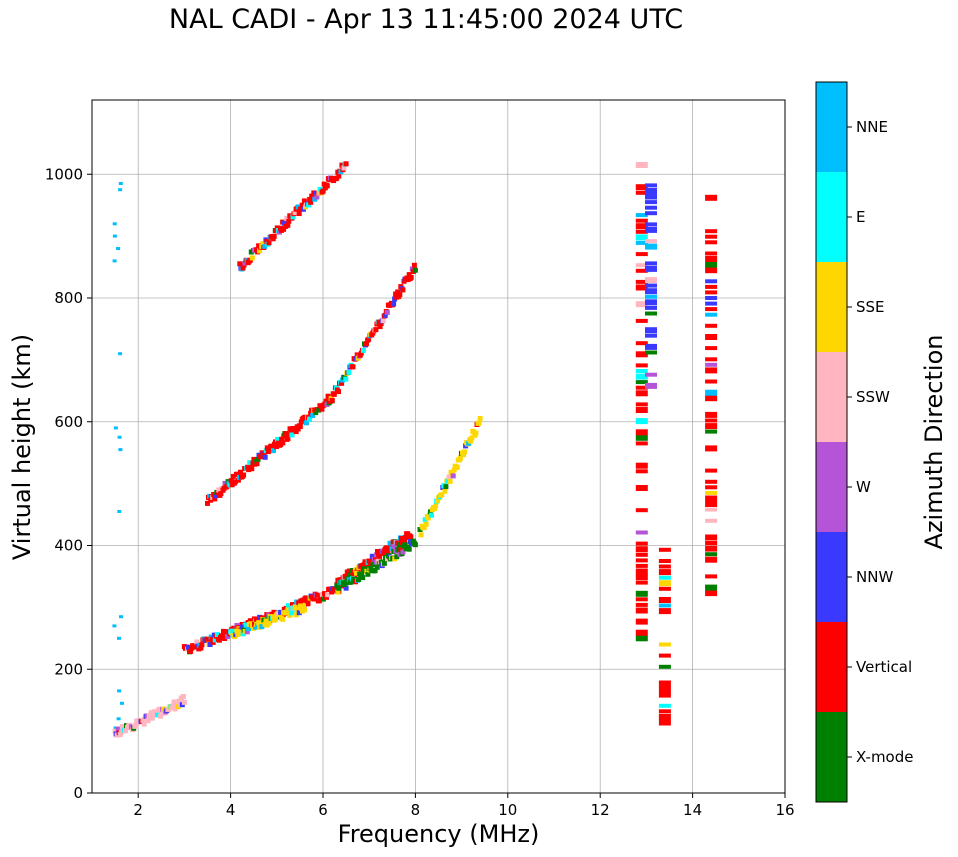  What do you see at coordinates (870, 307) in the screenshot?
I see `colorbar-label: SSE` at bounding box center [870, 307].